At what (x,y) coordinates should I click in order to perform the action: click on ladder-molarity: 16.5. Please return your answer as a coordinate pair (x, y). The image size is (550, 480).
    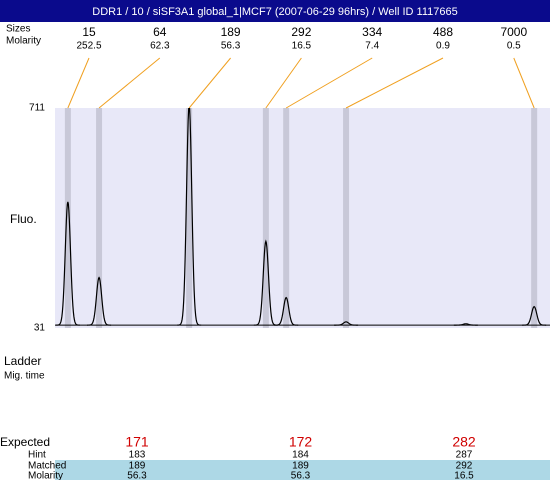
    Looking at the image, I should click on (302, 46).